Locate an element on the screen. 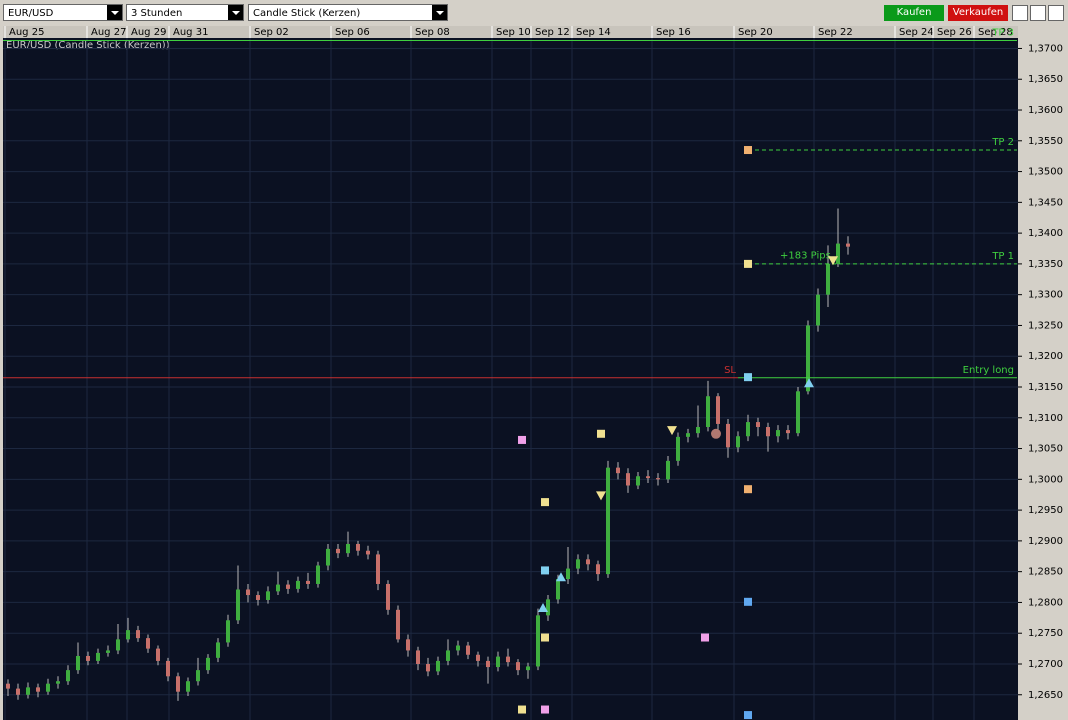  y-tick-label: 1,3600 is located at coordinates (1045, 110).